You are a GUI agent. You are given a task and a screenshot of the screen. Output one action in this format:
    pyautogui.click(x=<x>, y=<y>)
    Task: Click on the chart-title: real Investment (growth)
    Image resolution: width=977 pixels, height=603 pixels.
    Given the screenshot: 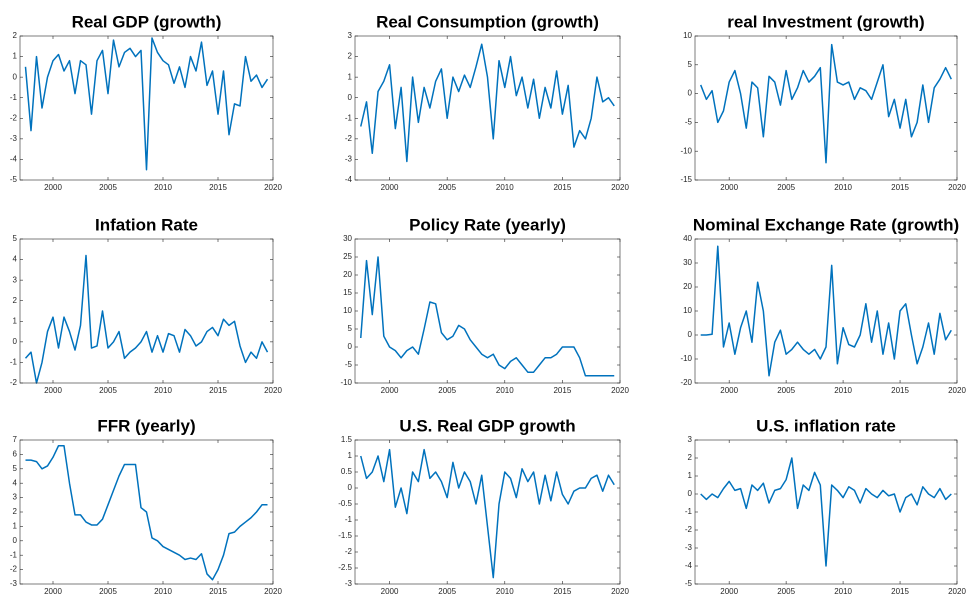 What is the action you would take?
    pyautogui.click(x=825, y=21)
    